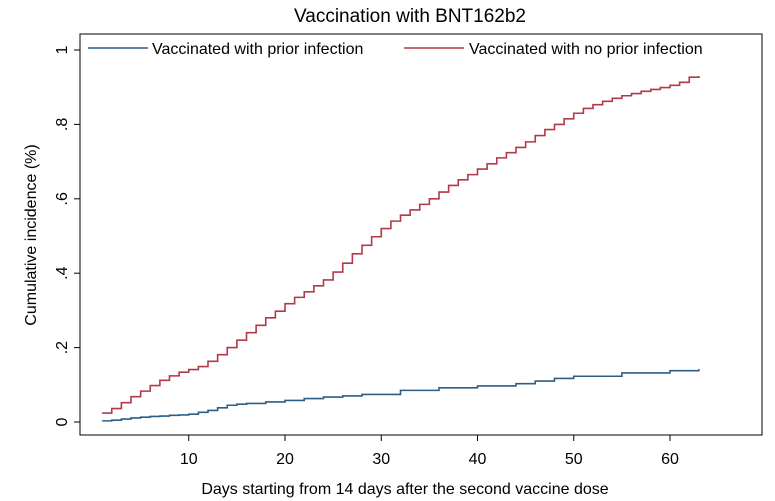  I want to click on x-tick-label-10: 10, so click(189, 459).